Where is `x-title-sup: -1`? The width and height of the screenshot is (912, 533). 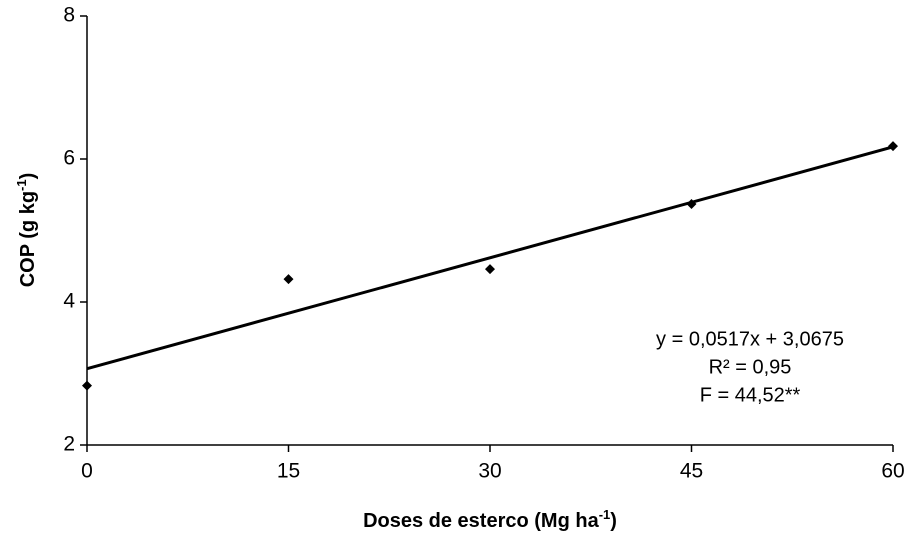
x-title-sup: -1 is located at coordinates (605, 514).